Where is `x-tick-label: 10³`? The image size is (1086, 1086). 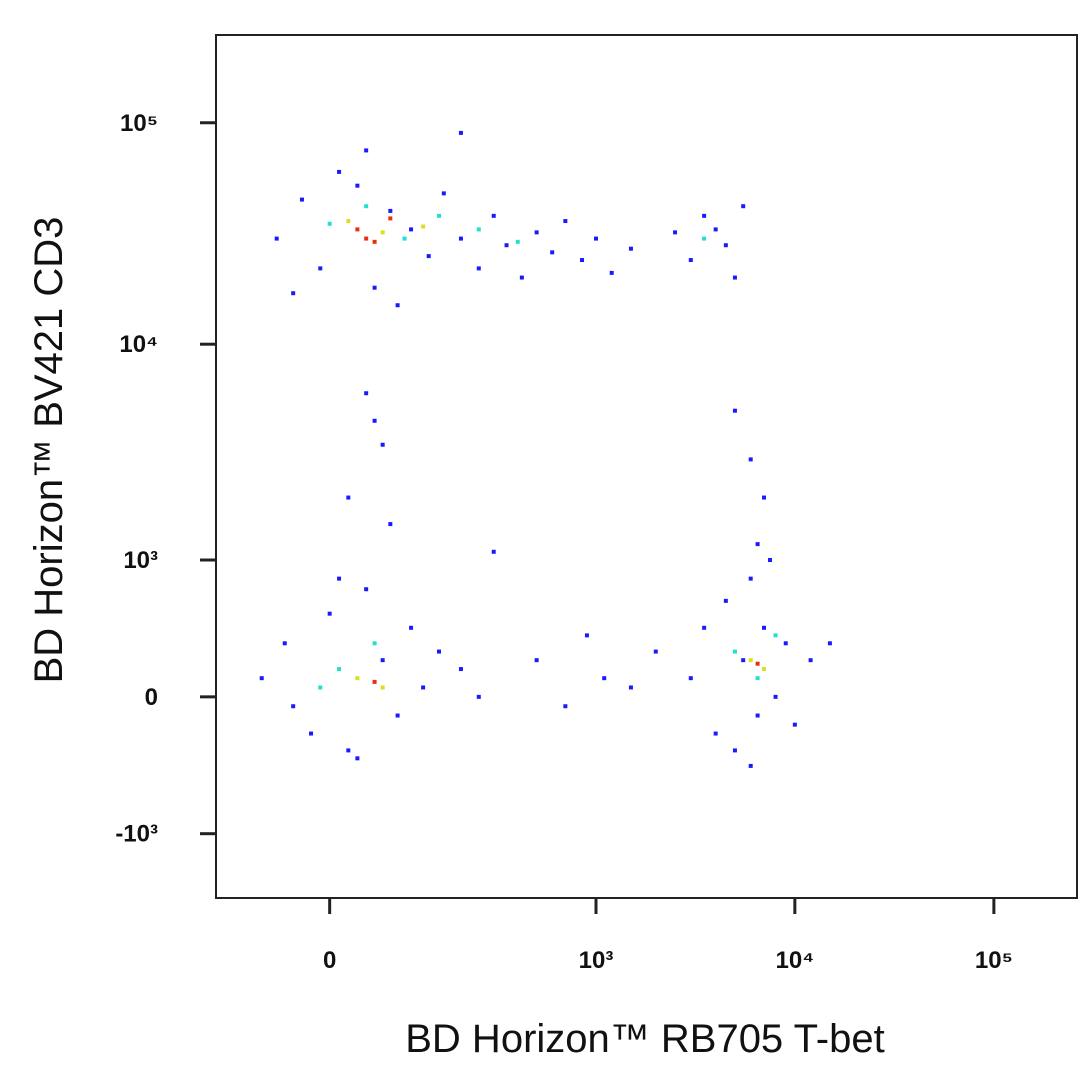 x-tick-label: 10³ is located at coordinates (596, 960).